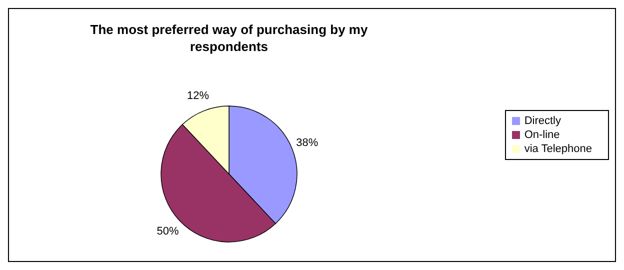 This screenshot has height=270, width=624. Describe the element at coordinates (558, 149) in the screenshot. I see `legend-label: via Telephone` at that location.